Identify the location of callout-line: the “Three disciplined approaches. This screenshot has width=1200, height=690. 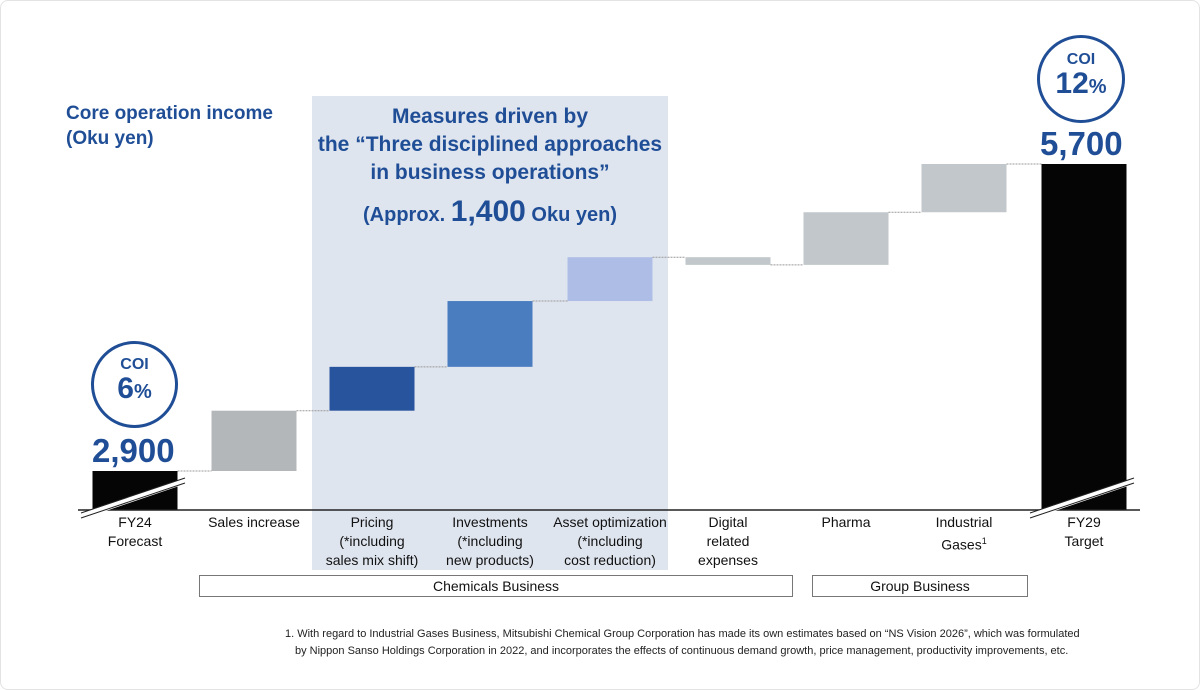
(490, 144).